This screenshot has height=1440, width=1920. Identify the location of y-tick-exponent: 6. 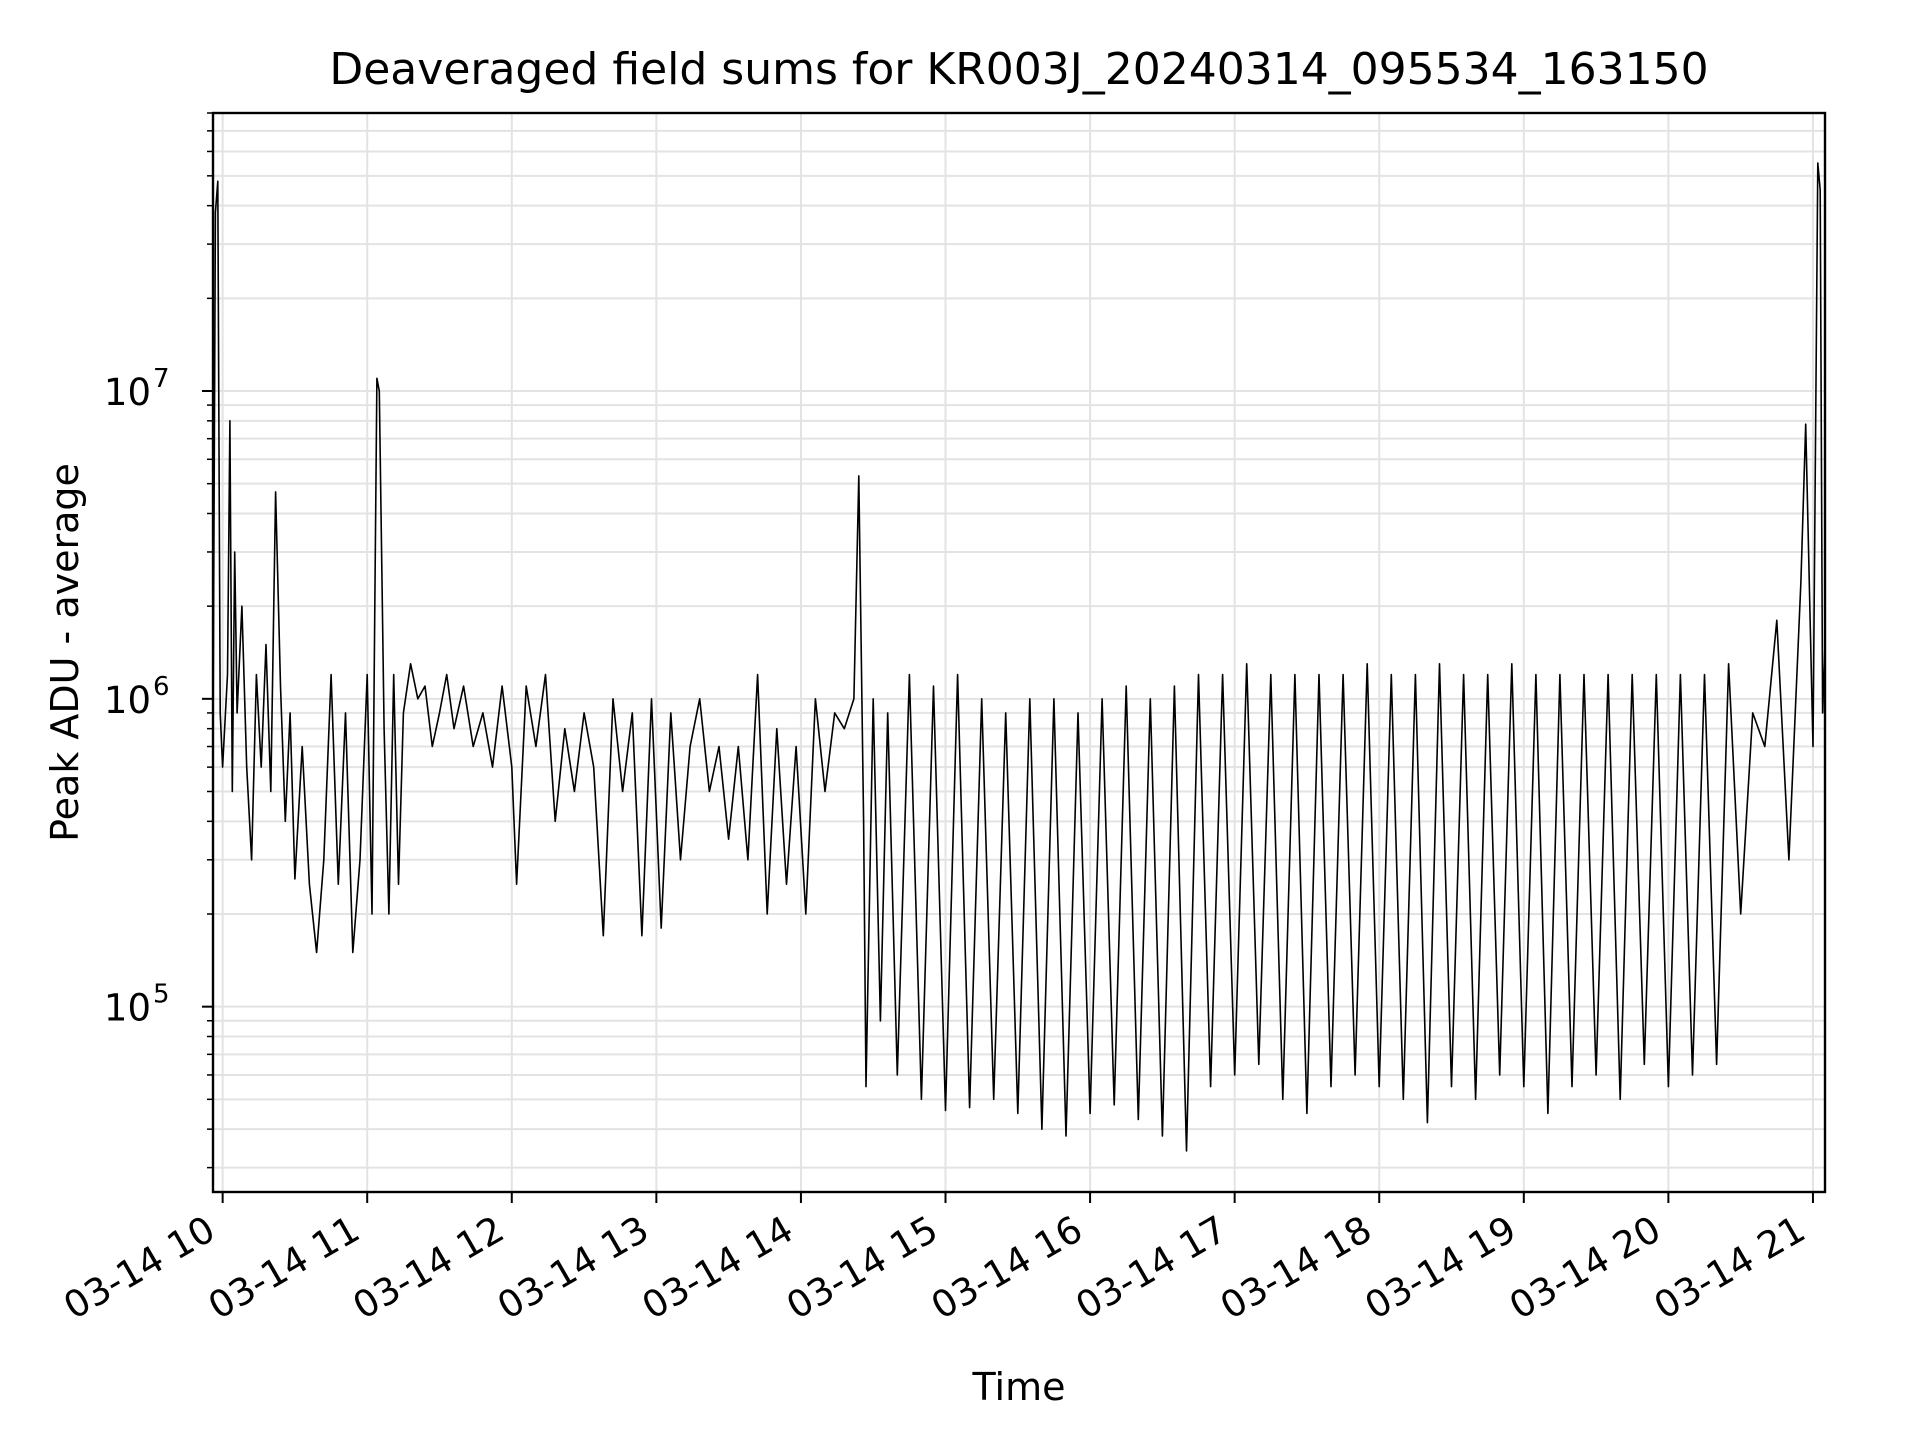
(161, 687).